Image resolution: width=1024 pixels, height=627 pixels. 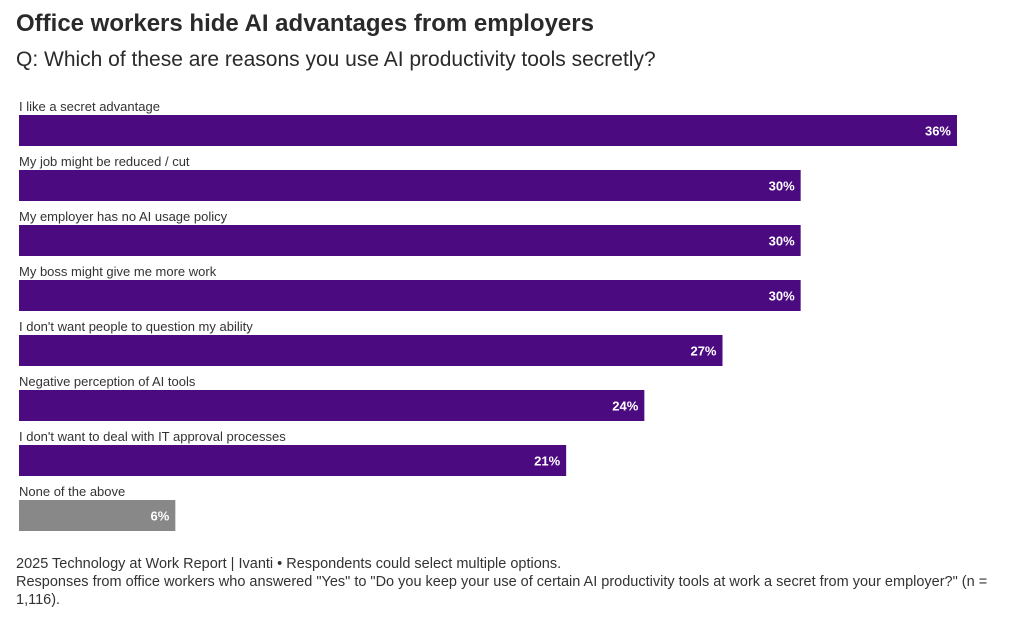 I want to click on value-label: 36%, so click(x=938, y=131).